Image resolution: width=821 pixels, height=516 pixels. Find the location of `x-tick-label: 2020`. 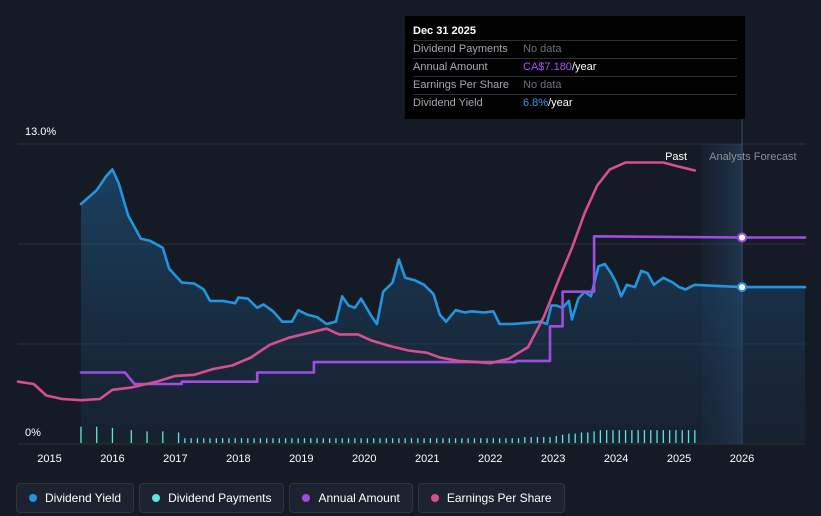

x-tick-label: 2020 is located at coordinates (364, 459).